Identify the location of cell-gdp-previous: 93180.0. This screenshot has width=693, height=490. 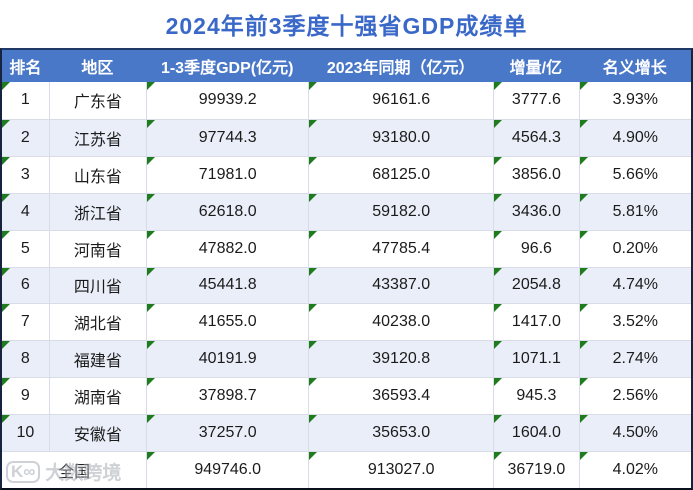
(400, 137).